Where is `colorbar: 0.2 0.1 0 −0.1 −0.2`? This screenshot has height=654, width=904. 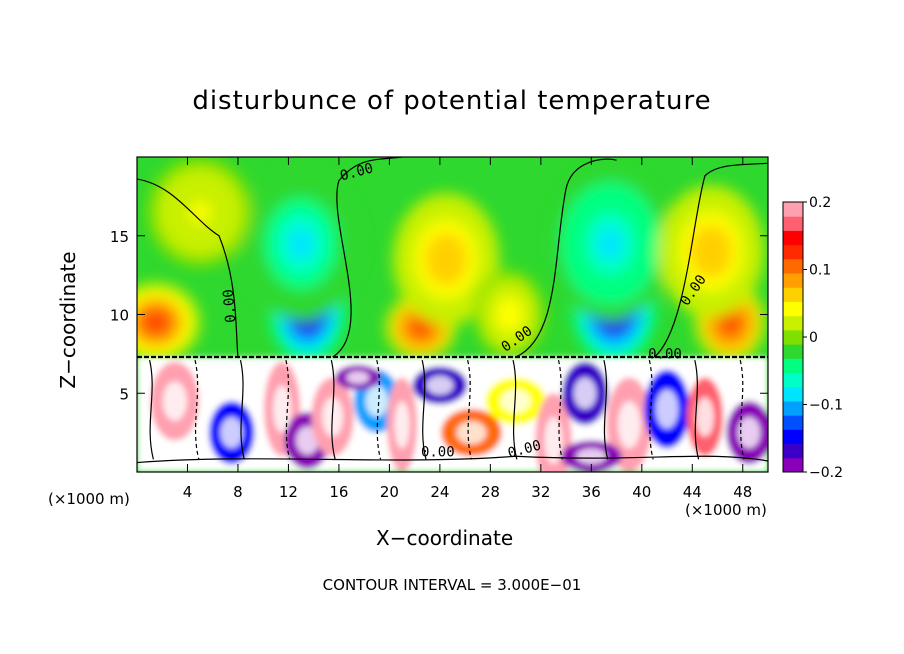
colorbar: 0.2 0.1 0 −0.1 −0.2 is located at coordinates (812, 338).